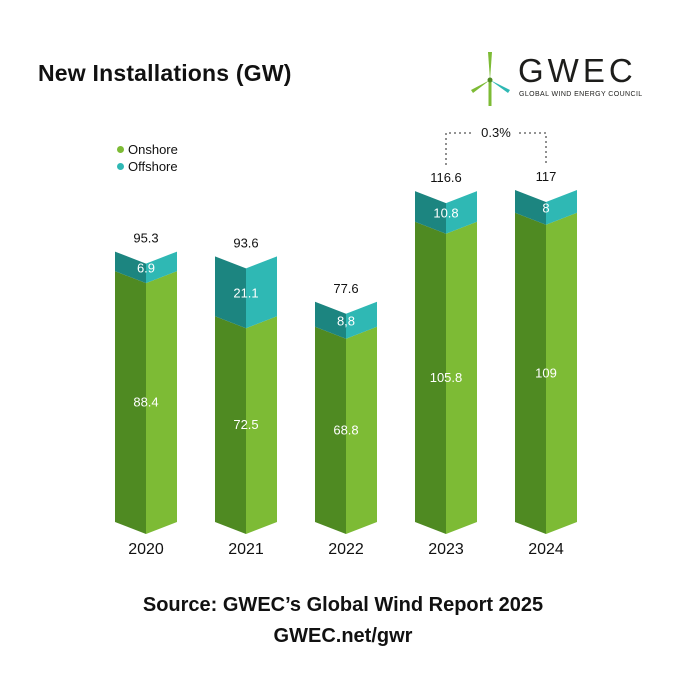 This screenshot has height=686, width=686. Describe the element at coordinates (343, 636) in the screenshot. I see `source-url: GWEC.net/gwr` at that location.